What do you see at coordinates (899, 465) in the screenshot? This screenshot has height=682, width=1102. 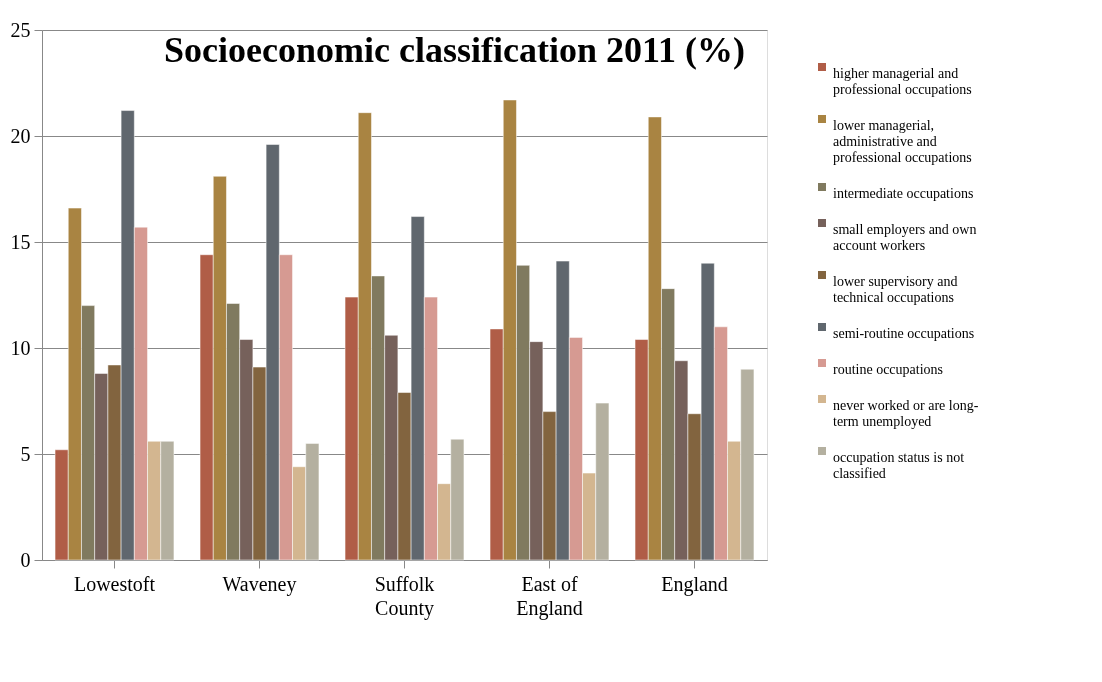 I see `legend-label: occupation status is not classified` at bounding box center [899, 465].